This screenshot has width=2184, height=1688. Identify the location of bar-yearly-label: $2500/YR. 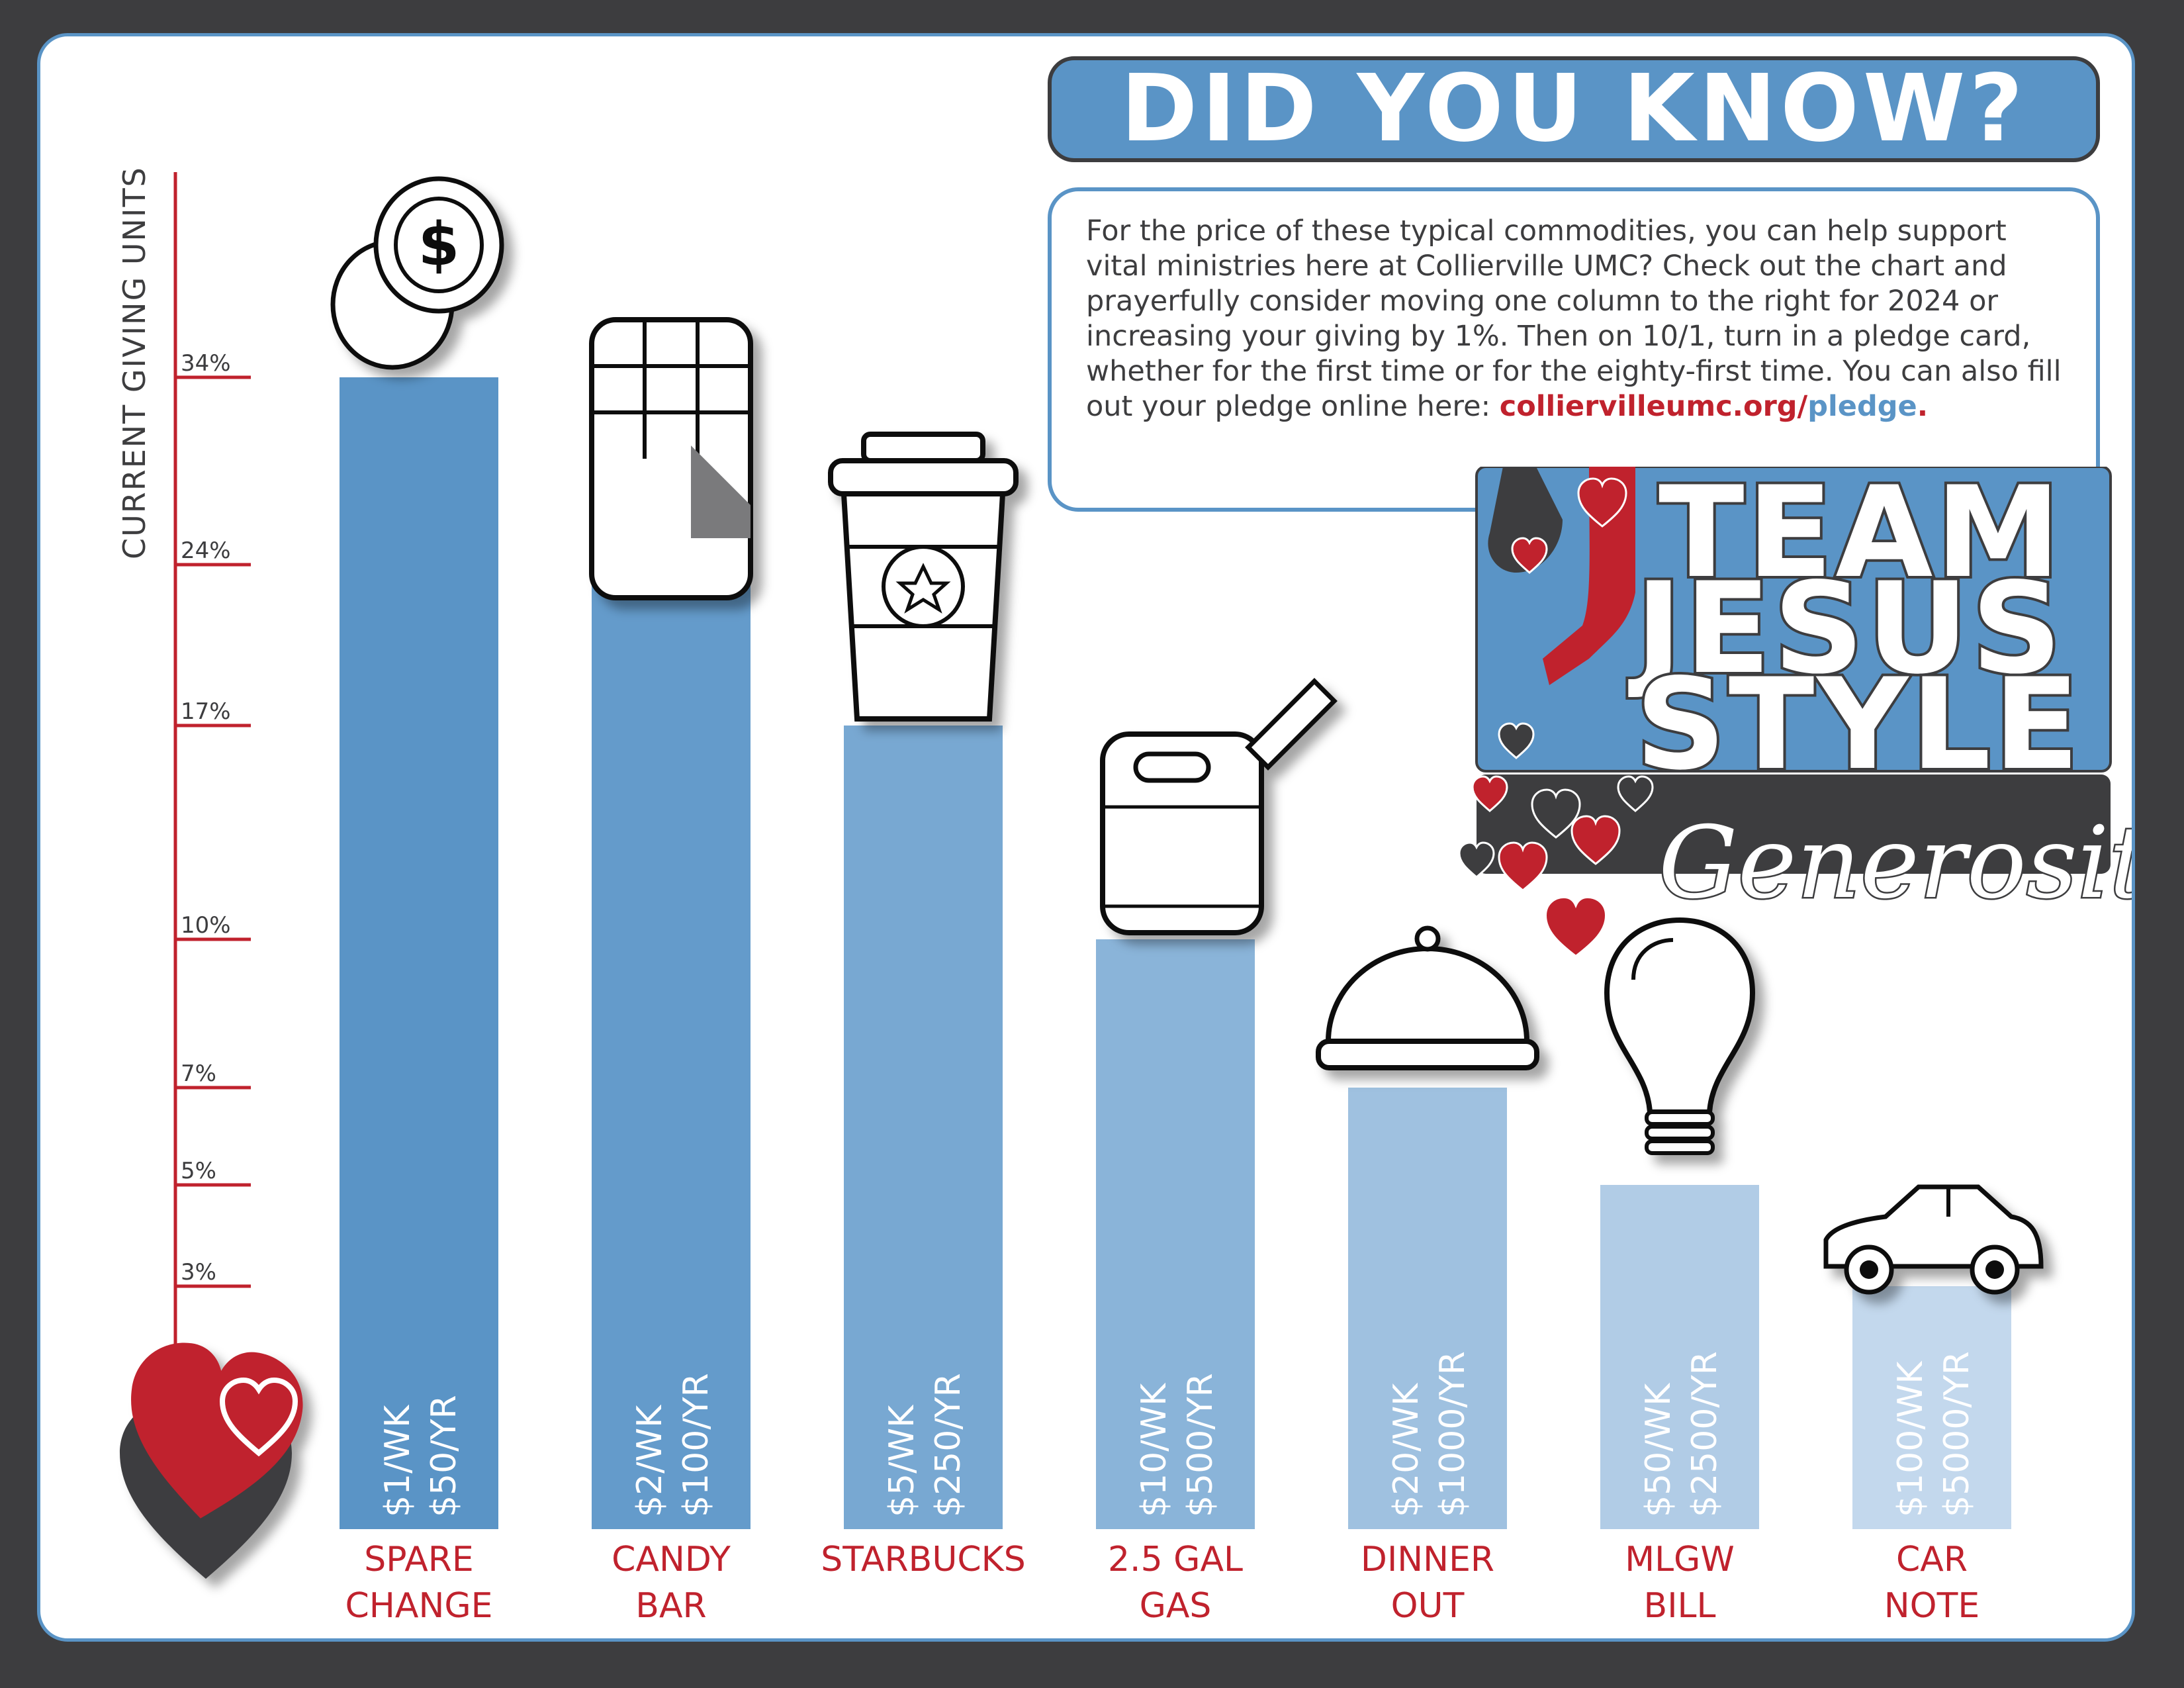
(1705, 1434).